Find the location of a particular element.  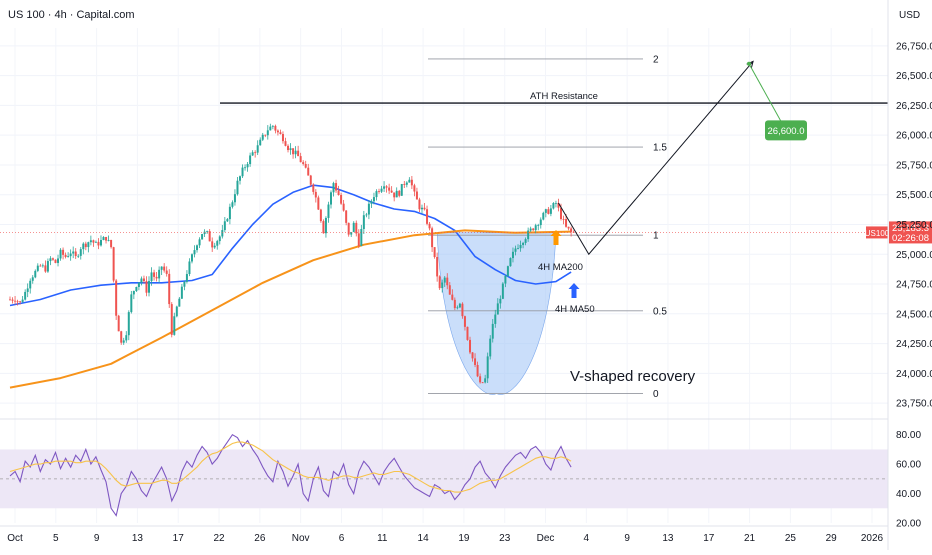

price-tick-label: 23,750.0 is located at coordinates (914, 404).